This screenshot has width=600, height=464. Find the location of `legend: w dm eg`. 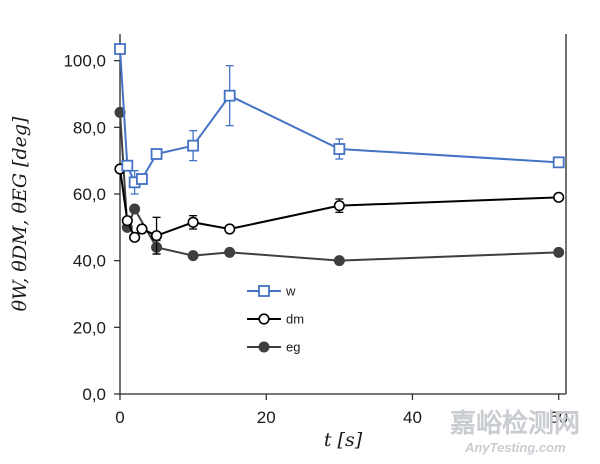

legend: w dm eg is located at coordinates (275, 319).